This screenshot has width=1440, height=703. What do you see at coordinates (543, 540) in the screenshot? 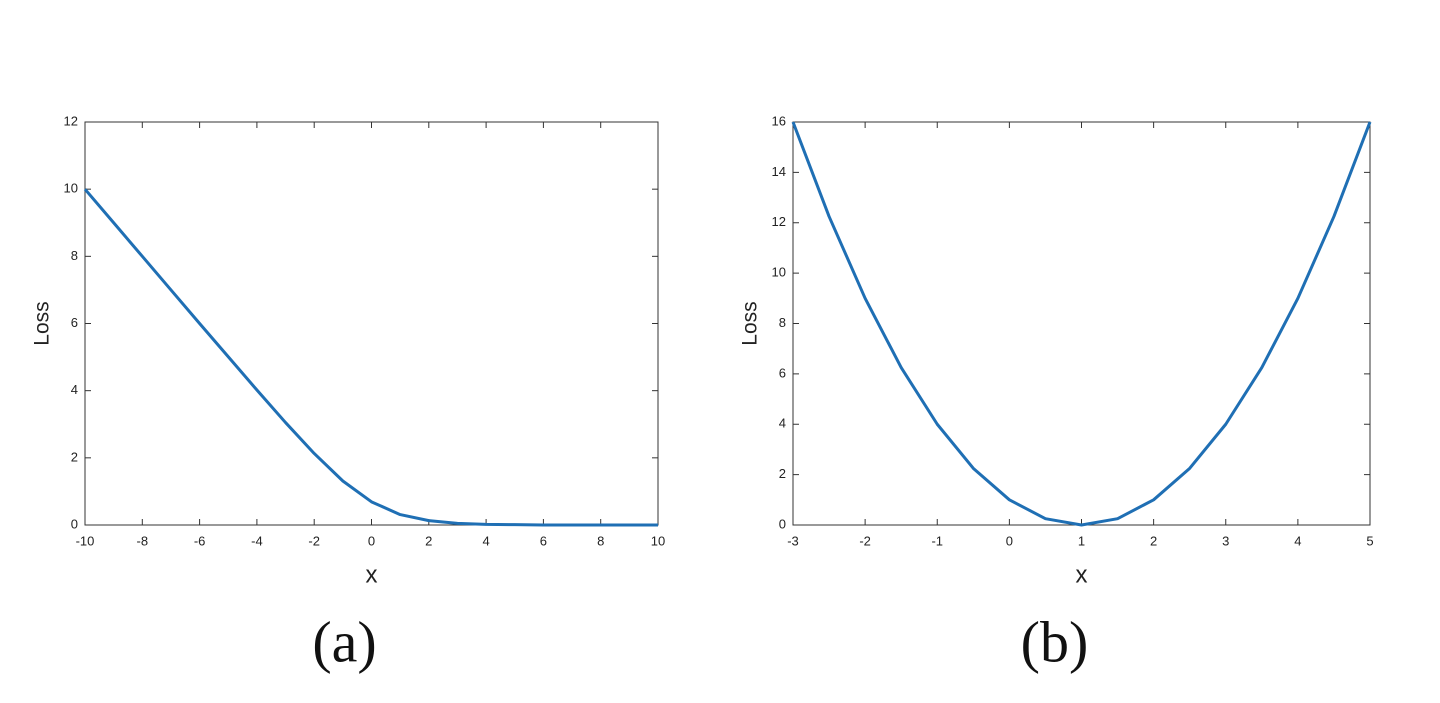
I see `x-tick-label: 6` at bounding box center [543, 540].